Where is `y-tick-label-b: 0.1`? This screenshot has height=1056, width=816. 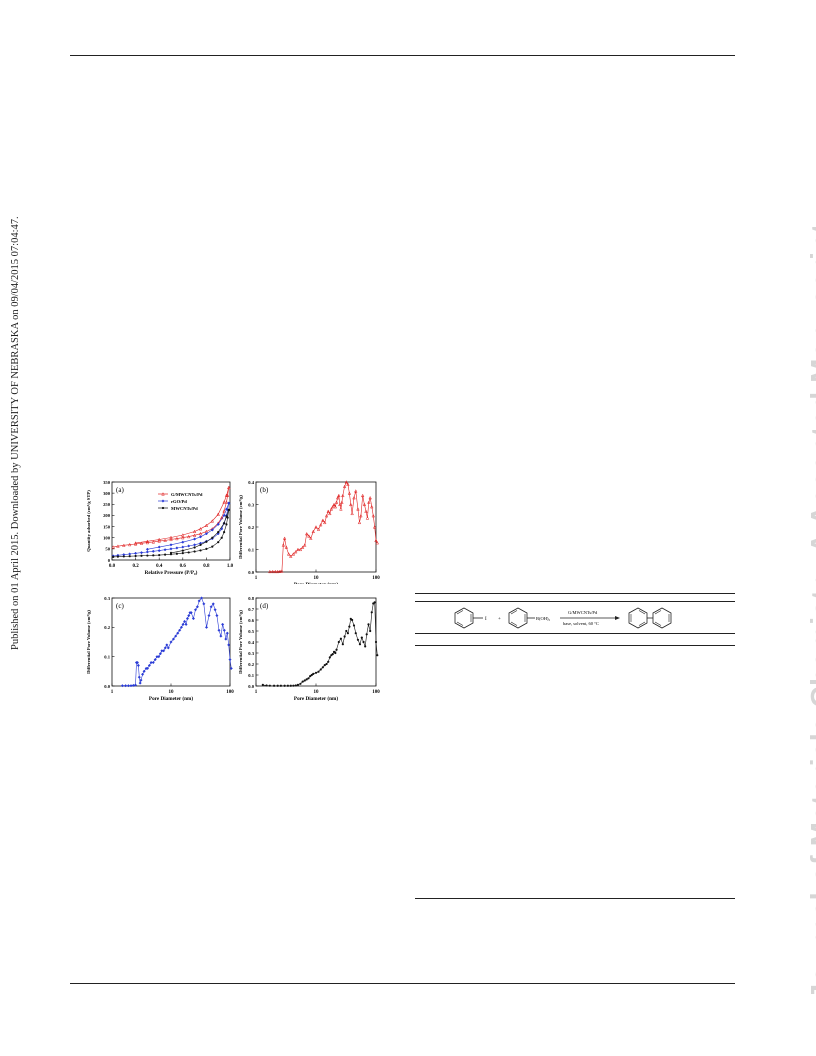
y-tick-label-b: 0.1 is located at coordinates (251, 549).